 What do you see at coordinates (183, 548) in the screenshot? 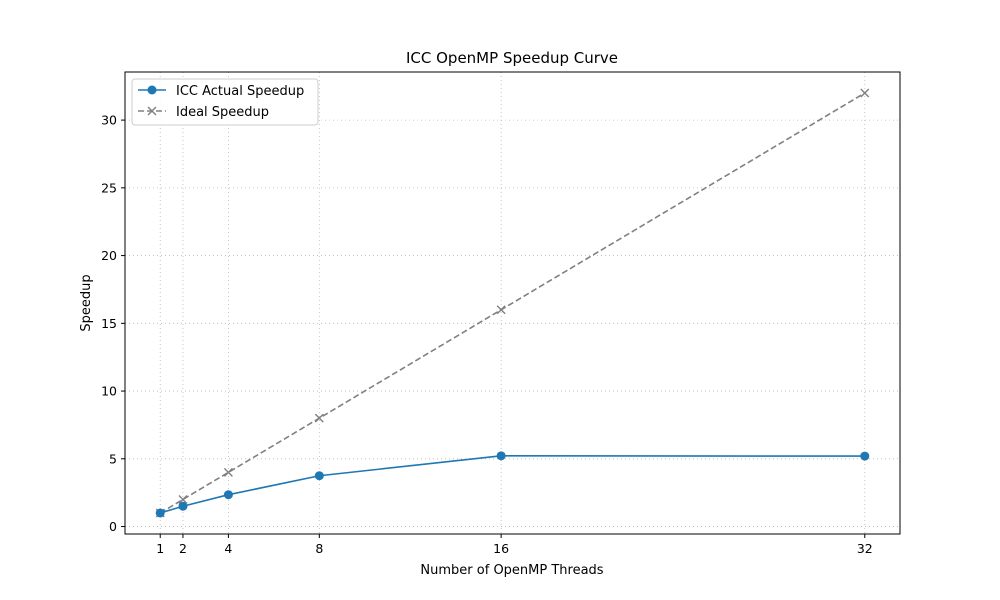
I see `x-tick-label: 2` at bounding box center [183, 548].